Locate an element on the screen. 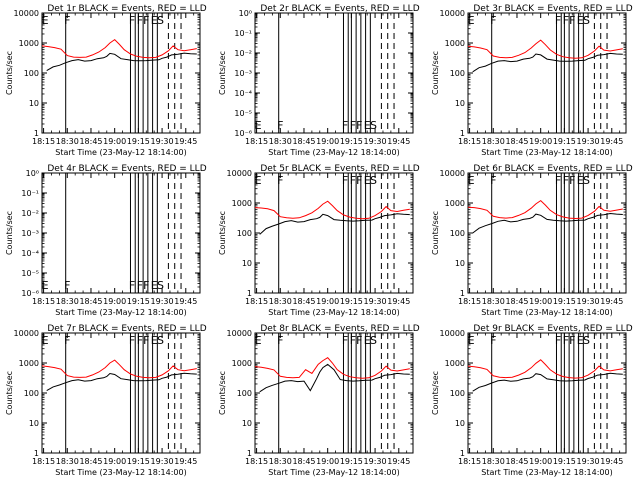 The height and width of the screenshot is (480, 640). panel-title: Det 1r BLACK = Events, RED = LLD is located at coordinates (126, 9).